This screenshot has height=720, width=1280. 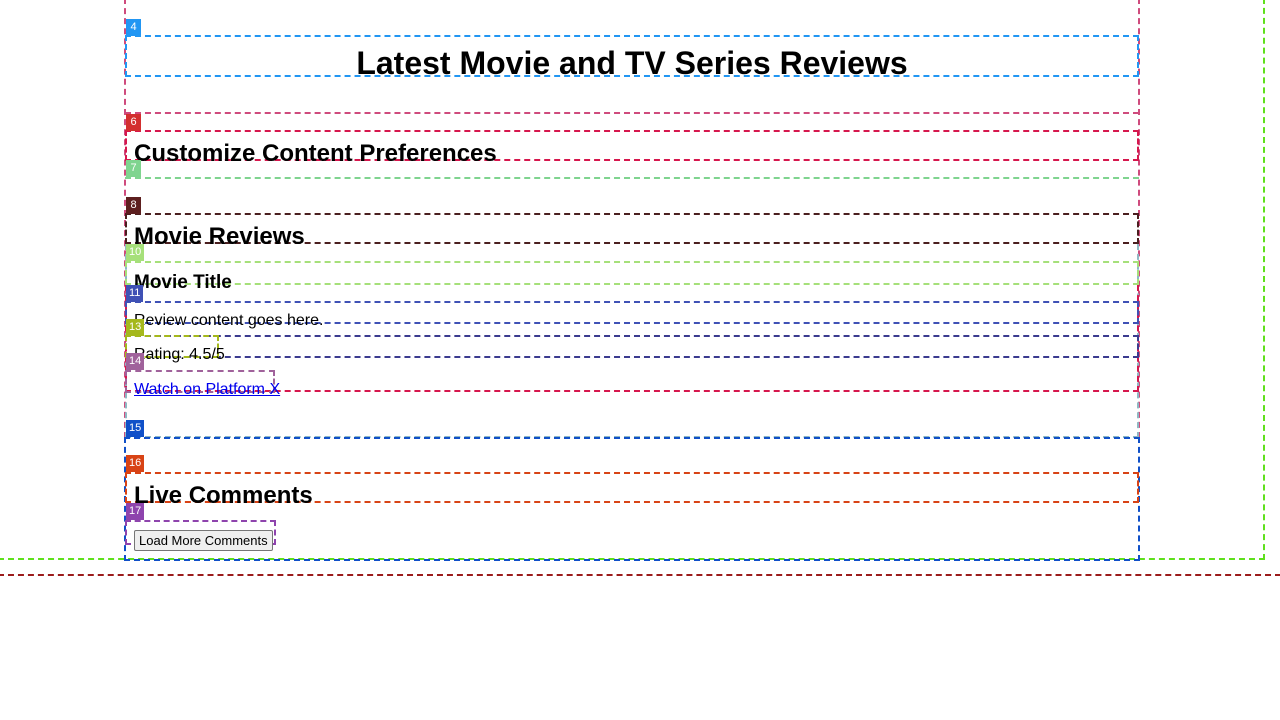 What do you see at coordinates (135, 293) in the screenshot?
I see `overlay-tag-11: 11` at bounding box center [135, 293].